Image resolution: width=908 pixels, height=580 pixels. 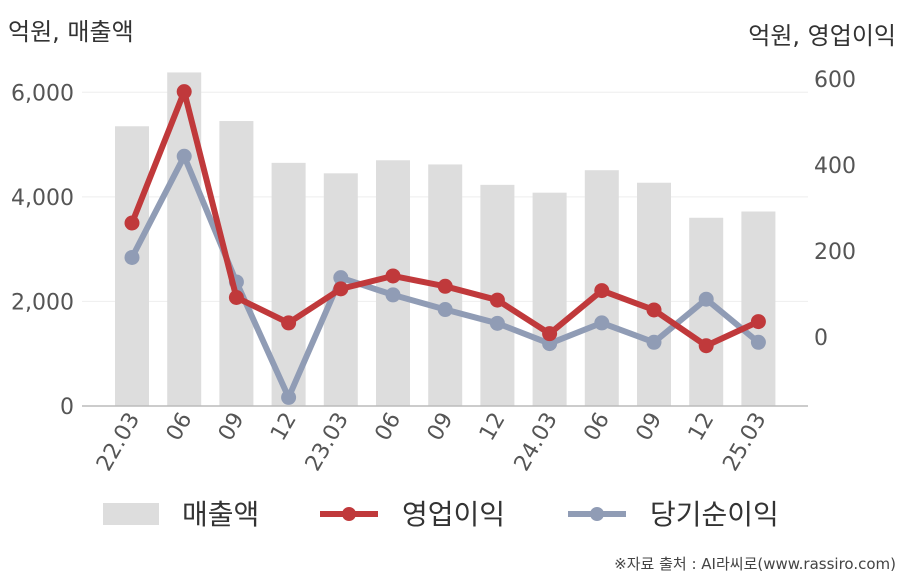 What do you see at coordinates (67, 407) in the screenshot?
I see `y-left-tick-label: 0` at bounding box center [67, 407].